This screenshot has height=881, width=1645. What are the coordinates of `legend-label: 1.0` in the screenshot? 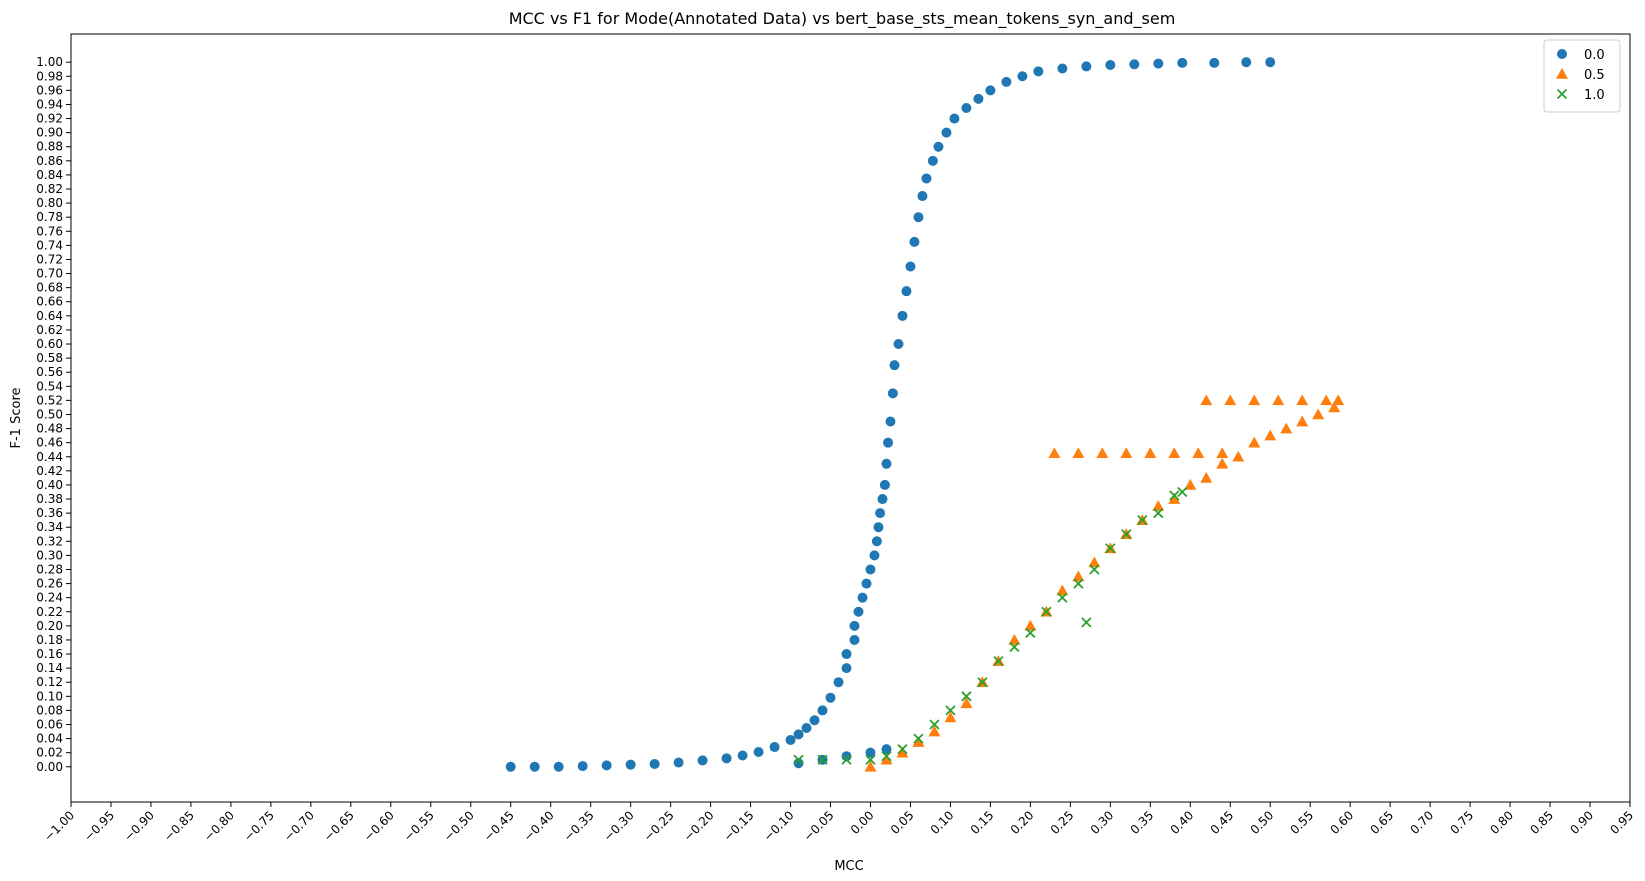 It's located at (1594, 95).